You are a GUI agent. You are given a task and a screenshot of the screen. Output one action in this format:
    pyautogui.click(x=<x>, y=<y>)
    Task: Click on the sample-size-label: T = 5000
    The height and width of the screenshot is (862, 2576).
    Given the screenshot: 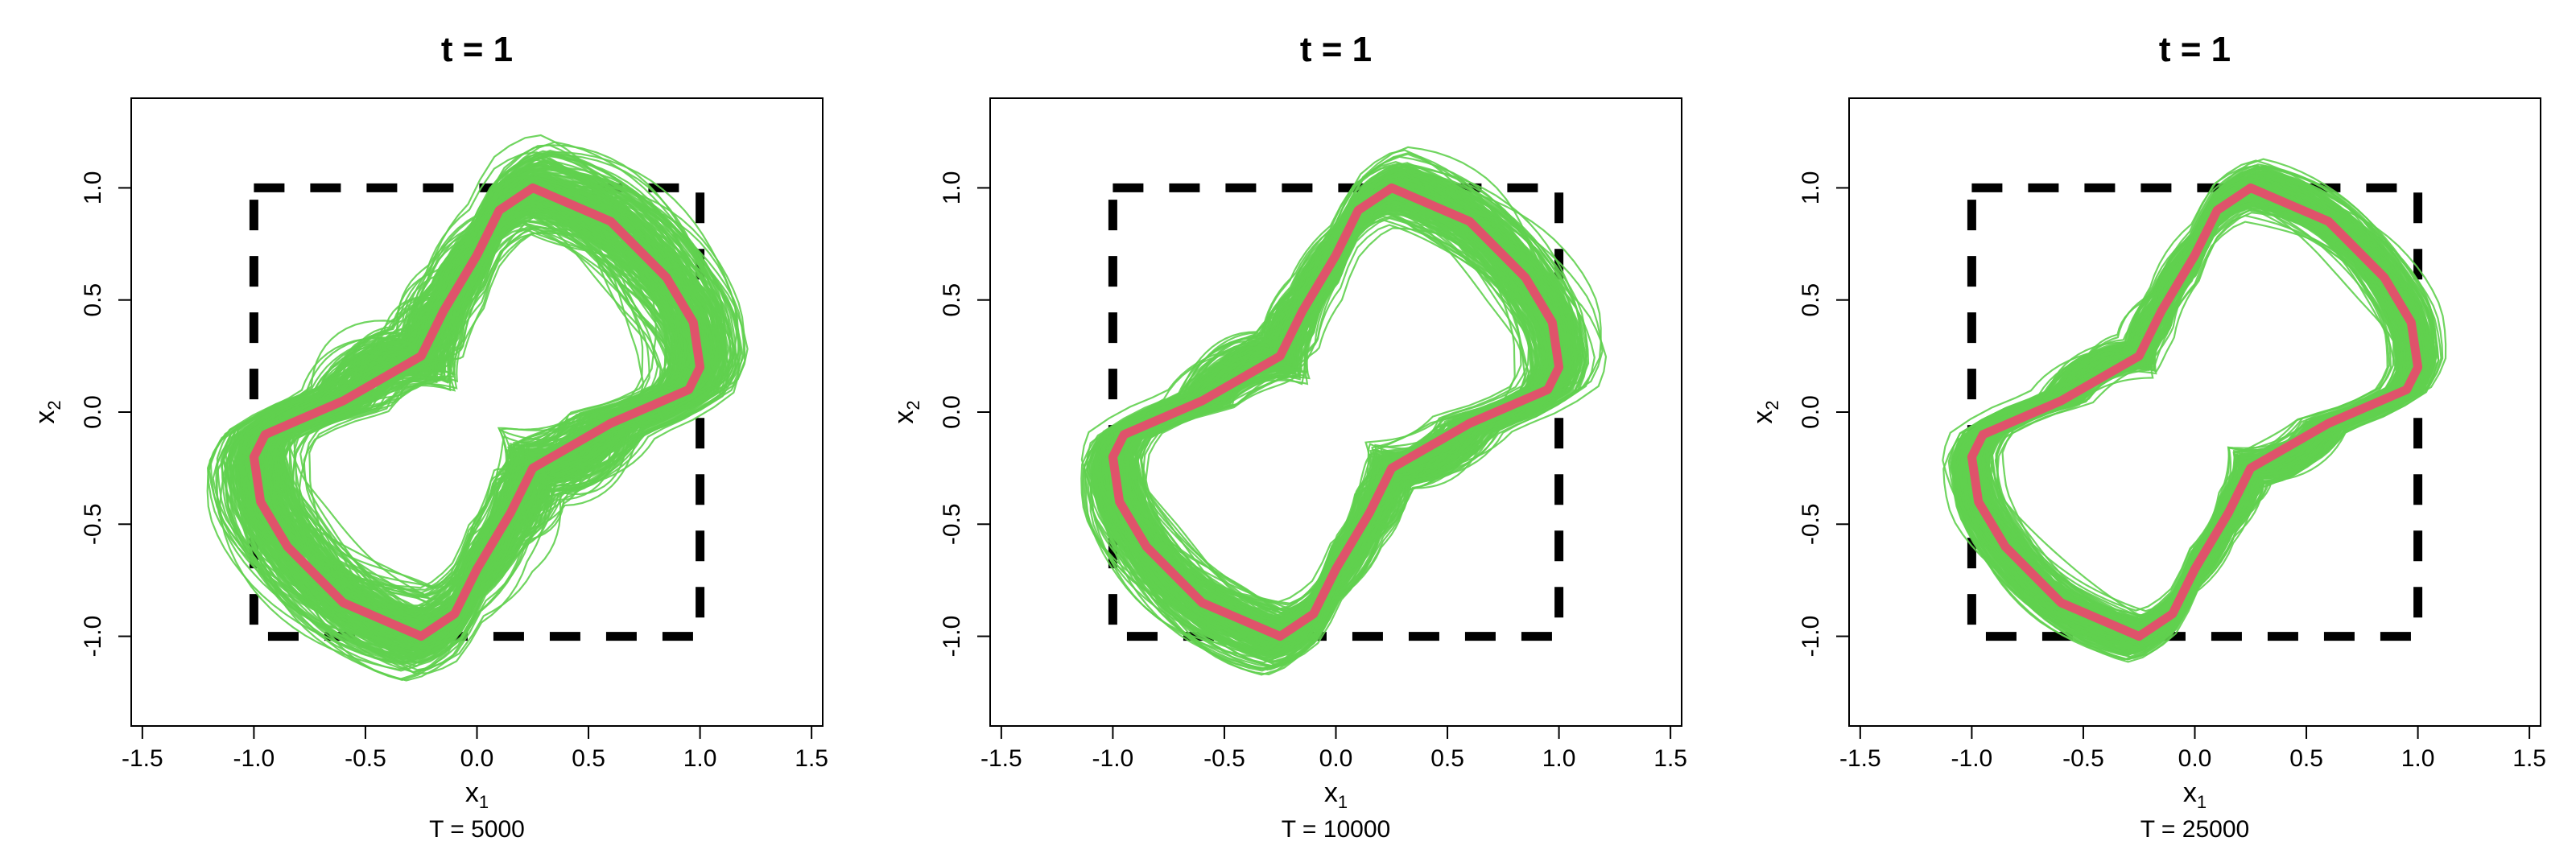 What is the action you would take?
    pyautogui.click(x=477, y=829)
    